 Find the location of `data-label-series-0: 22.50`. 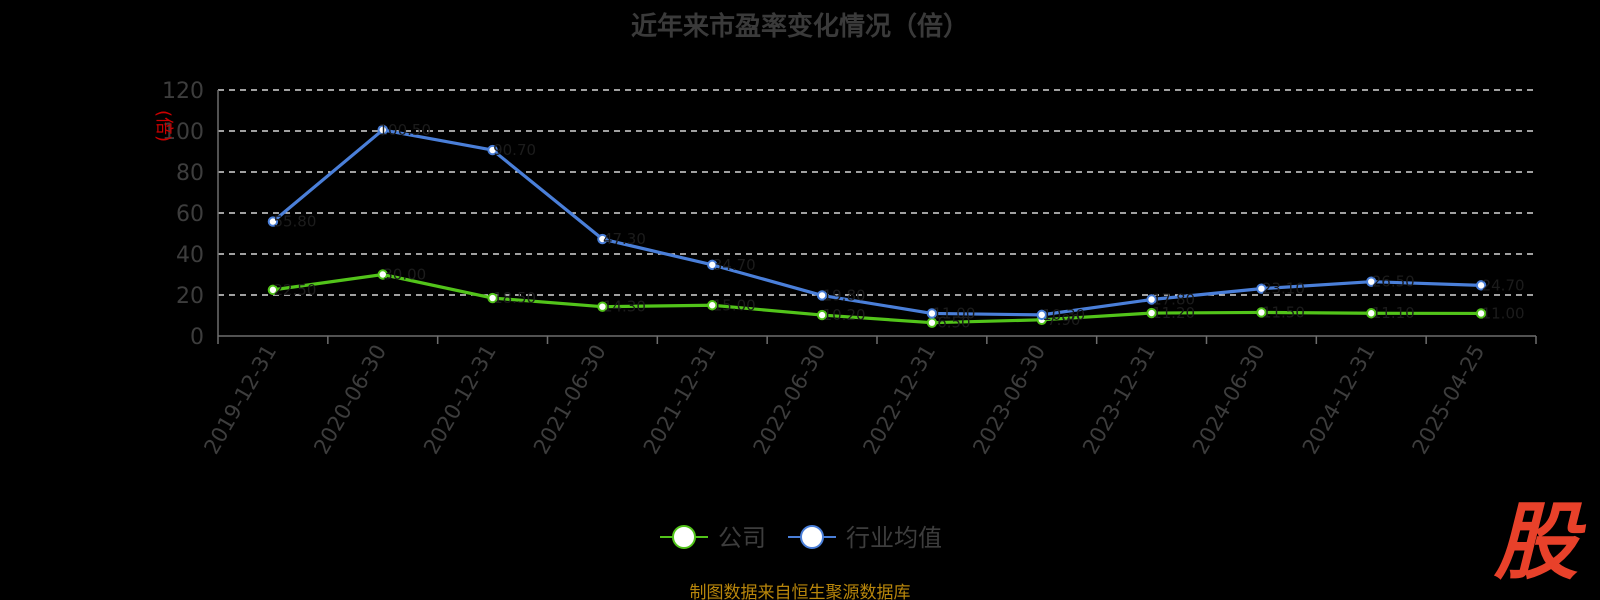

data-label-series-0: 22.50 is located at coordinates (294, 290).